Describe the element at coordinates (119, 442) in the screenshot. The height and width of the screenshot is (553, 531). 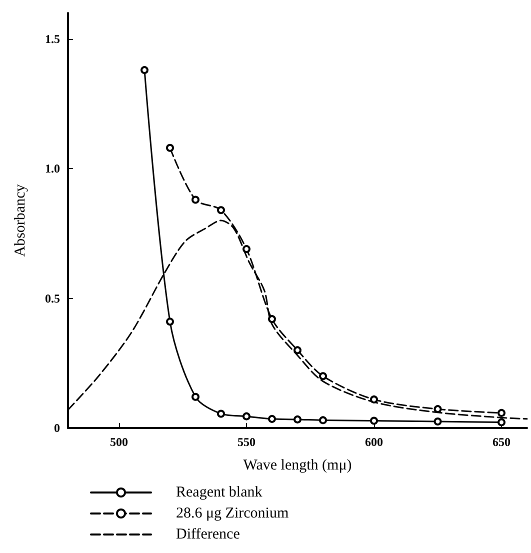
I see `x-tick-label: 500` at that location.